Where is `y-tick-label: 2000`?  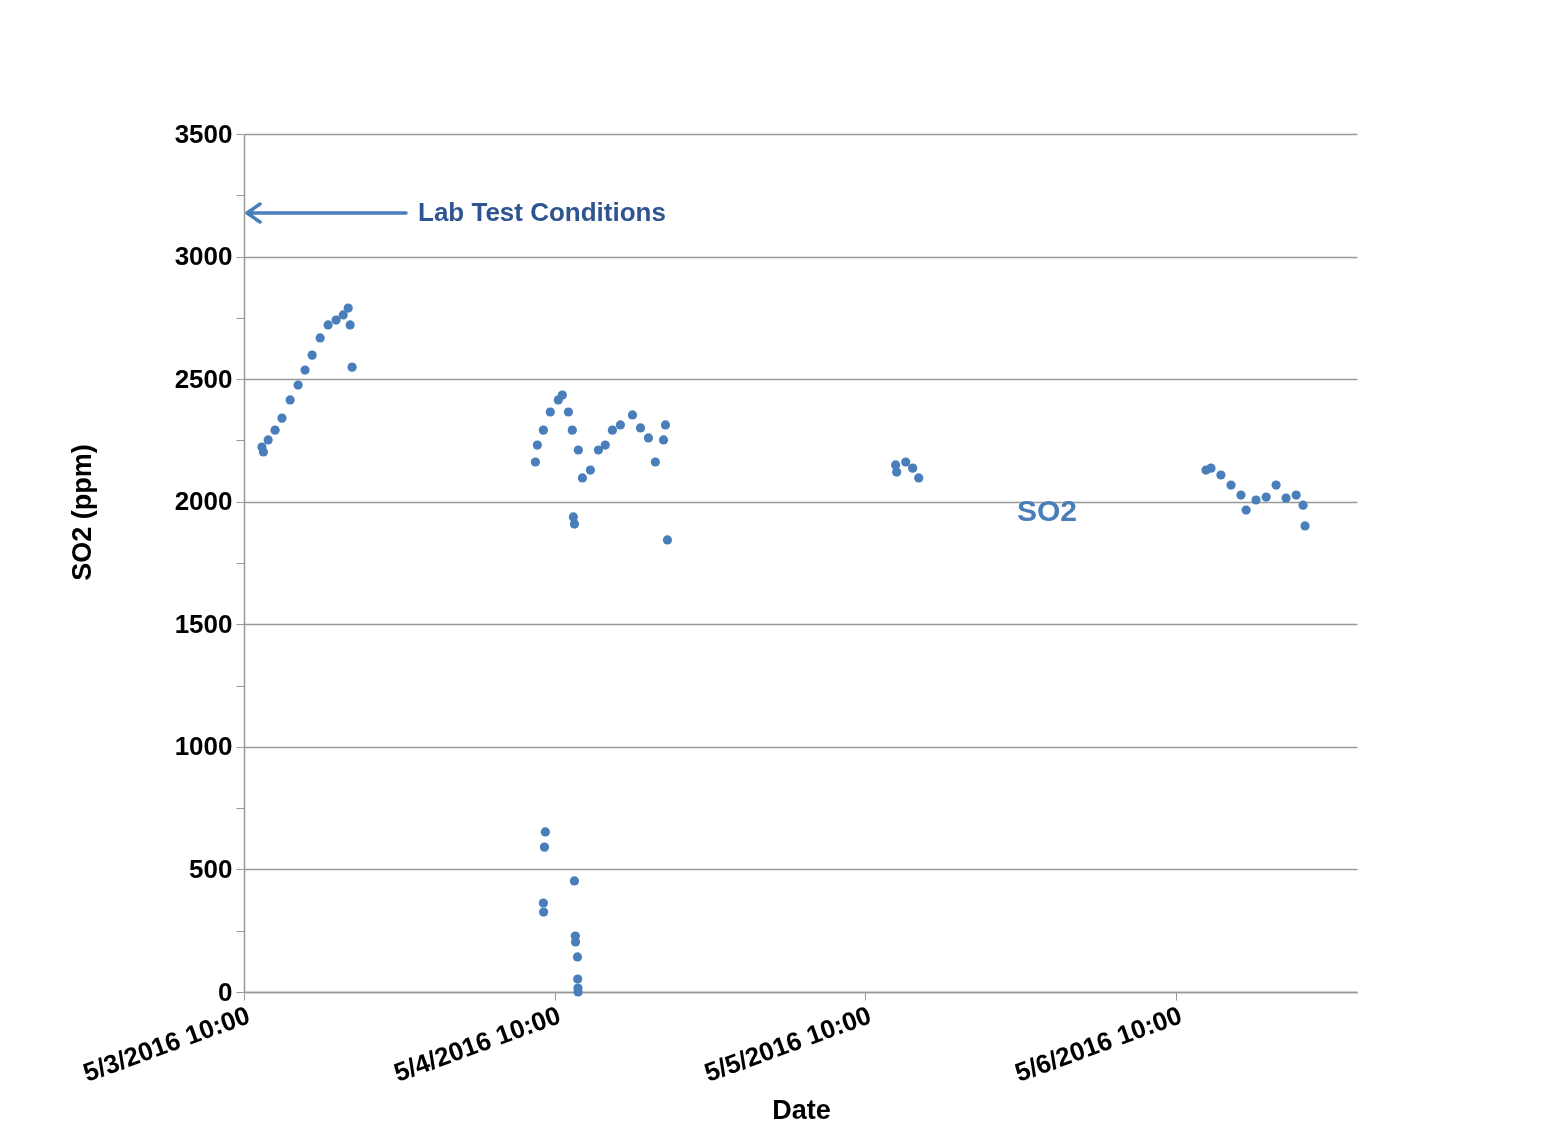 y-tick-label: 2000 is located at coordinates (203, 501).